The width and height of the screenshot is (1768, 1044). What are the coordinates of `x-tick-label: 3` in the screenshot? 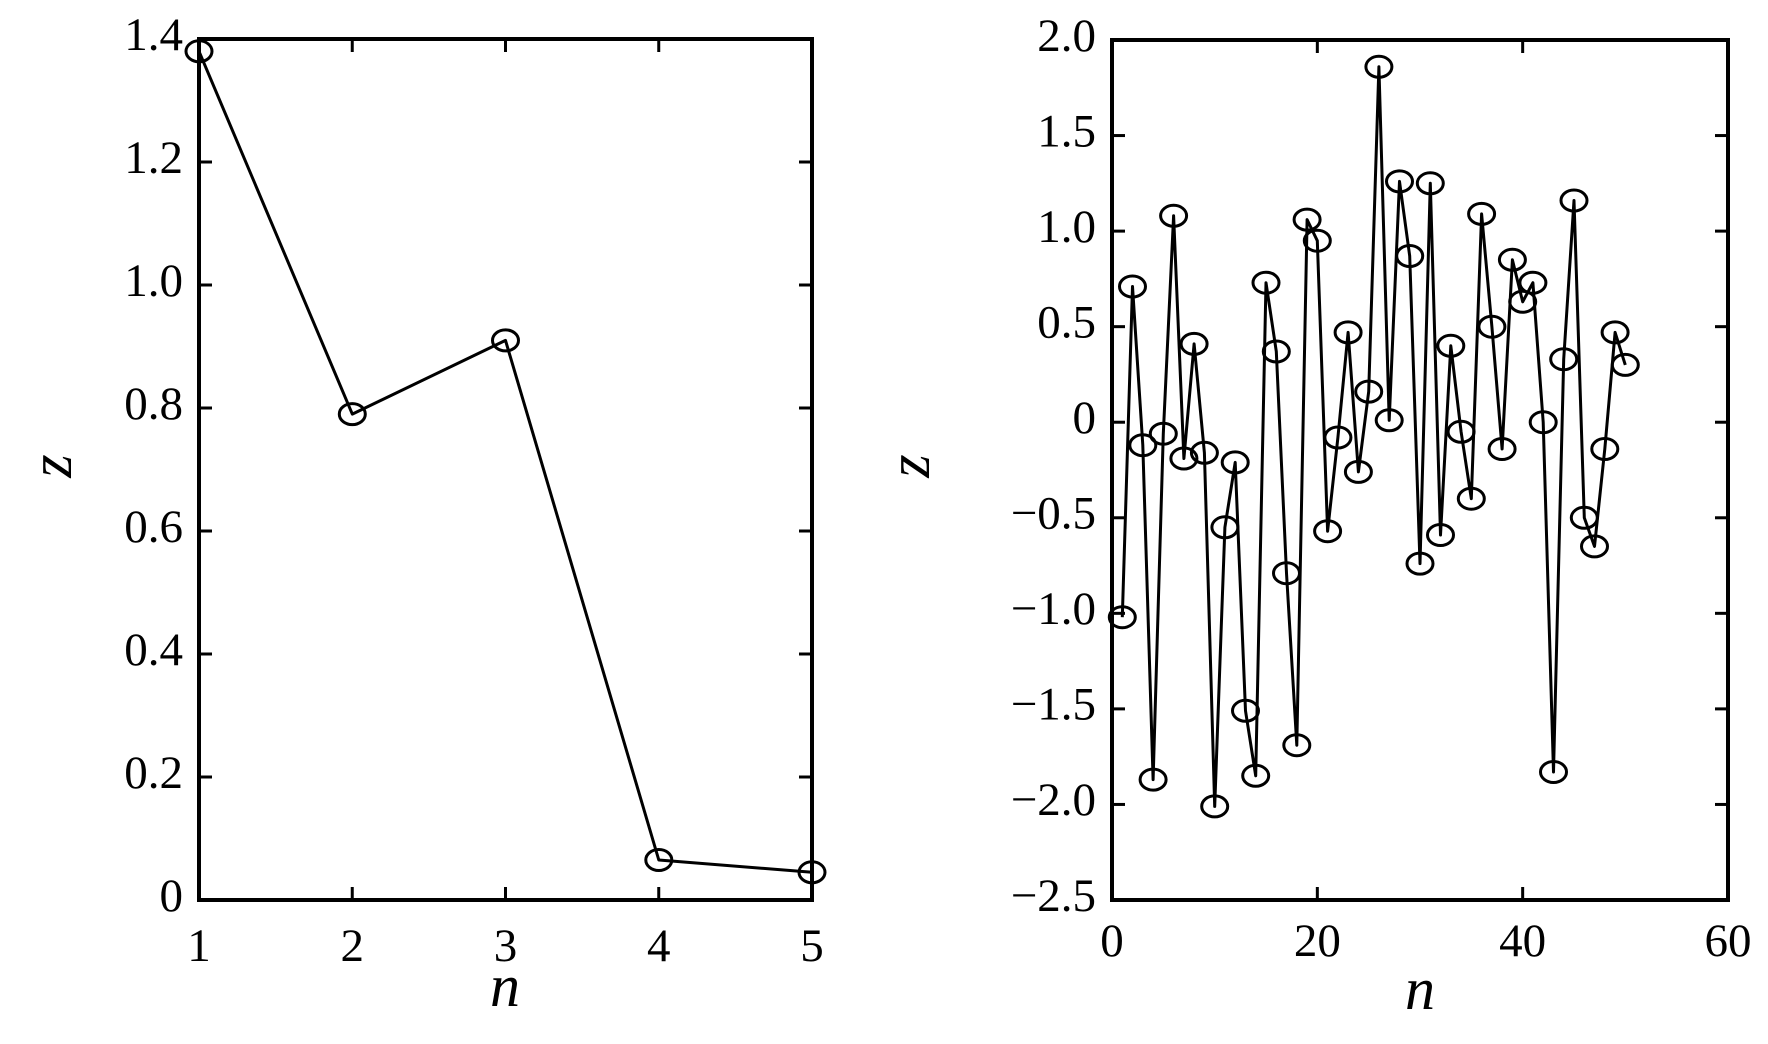 It's located at (506, 946).